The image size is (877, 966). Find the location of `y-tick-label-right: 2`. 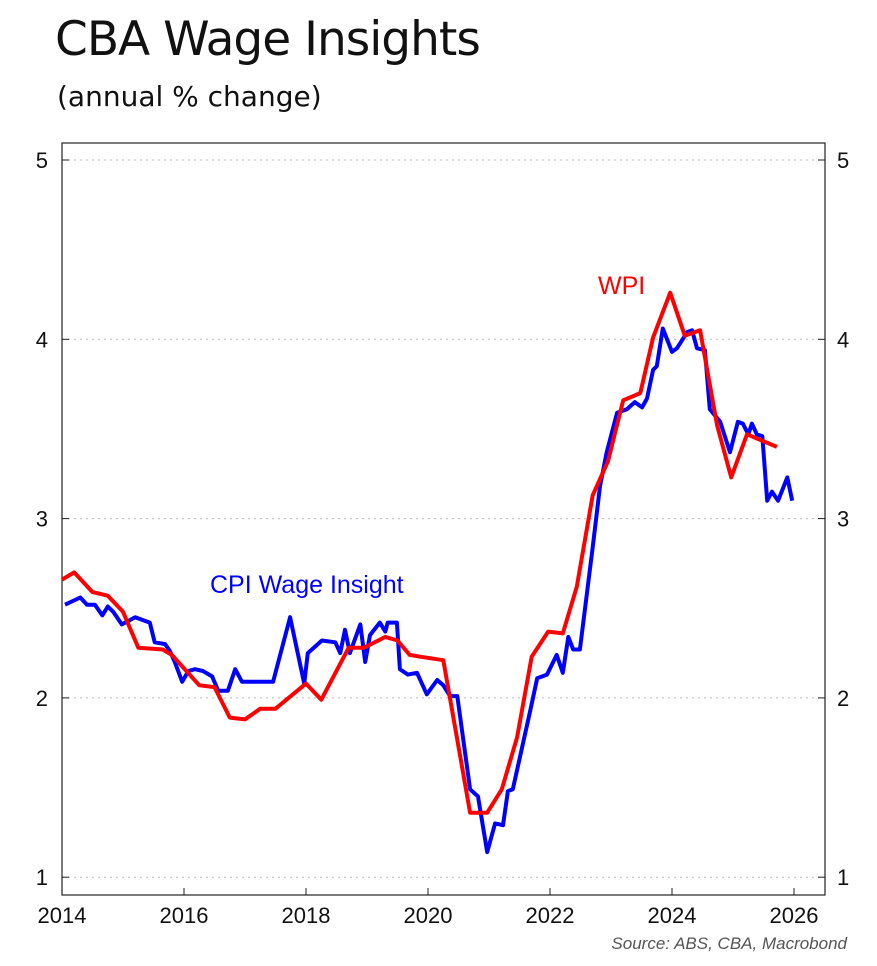

y-tick-label-right: 2 is located at coordinates (843, 698).